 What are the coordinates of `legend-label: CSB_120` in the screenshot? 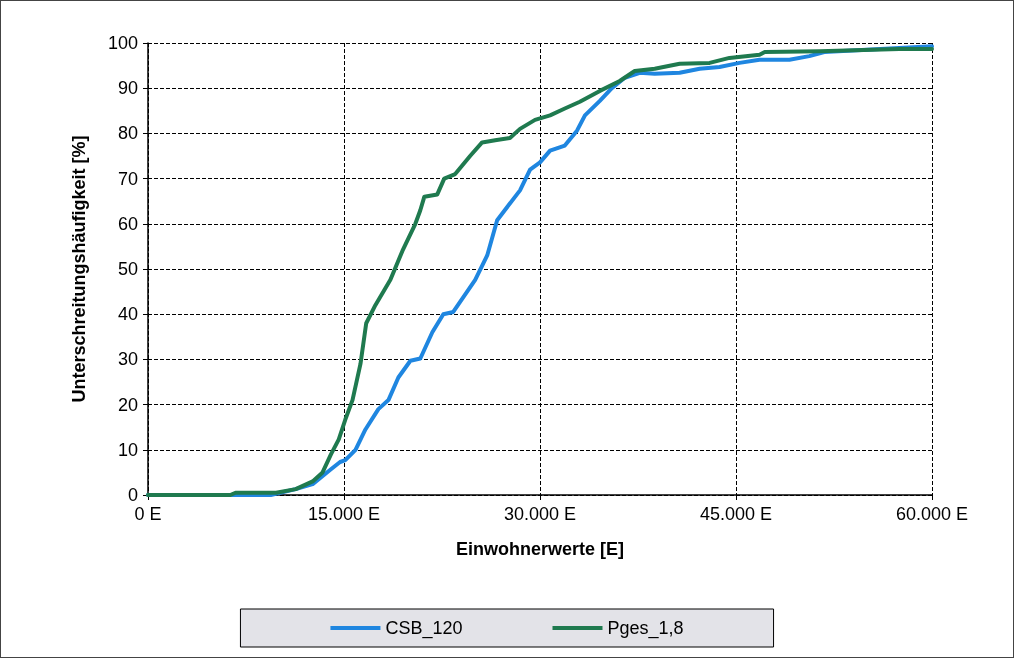 It's located at (424, 628).